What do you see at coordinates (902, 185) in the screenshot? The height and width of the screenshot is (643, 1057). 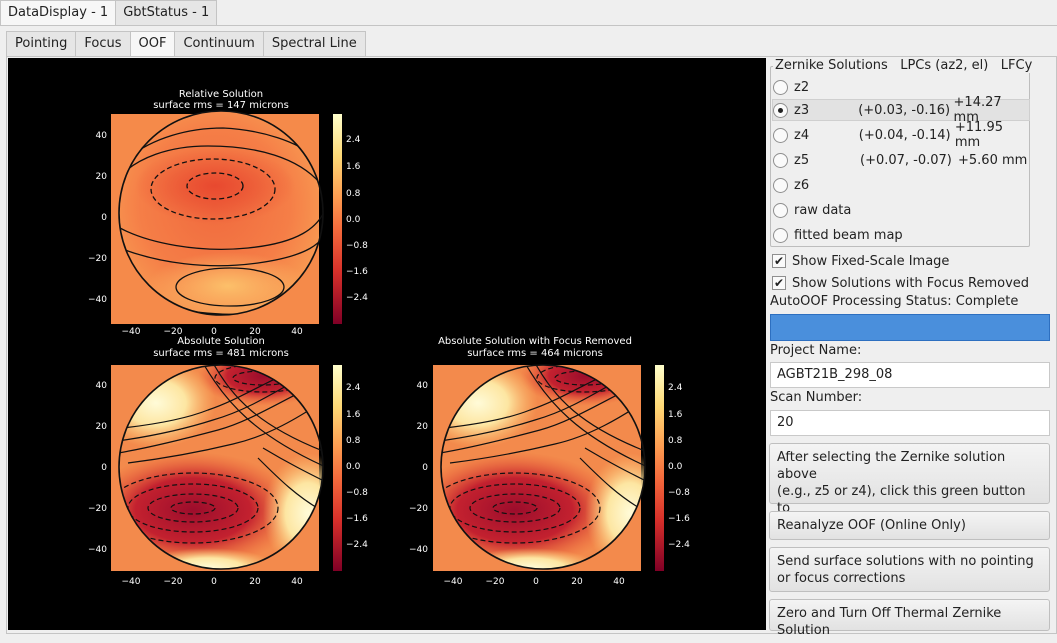 I see `zernike-option-z6: z6` at bounding box center [902, 185].